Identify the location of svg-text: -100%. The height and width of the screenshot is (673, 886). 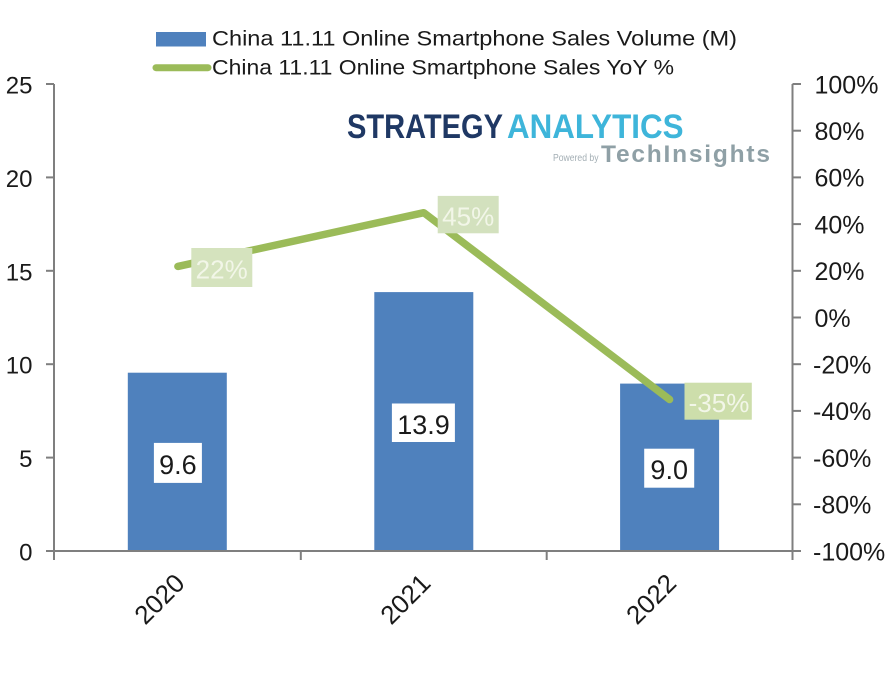
(849, 552).